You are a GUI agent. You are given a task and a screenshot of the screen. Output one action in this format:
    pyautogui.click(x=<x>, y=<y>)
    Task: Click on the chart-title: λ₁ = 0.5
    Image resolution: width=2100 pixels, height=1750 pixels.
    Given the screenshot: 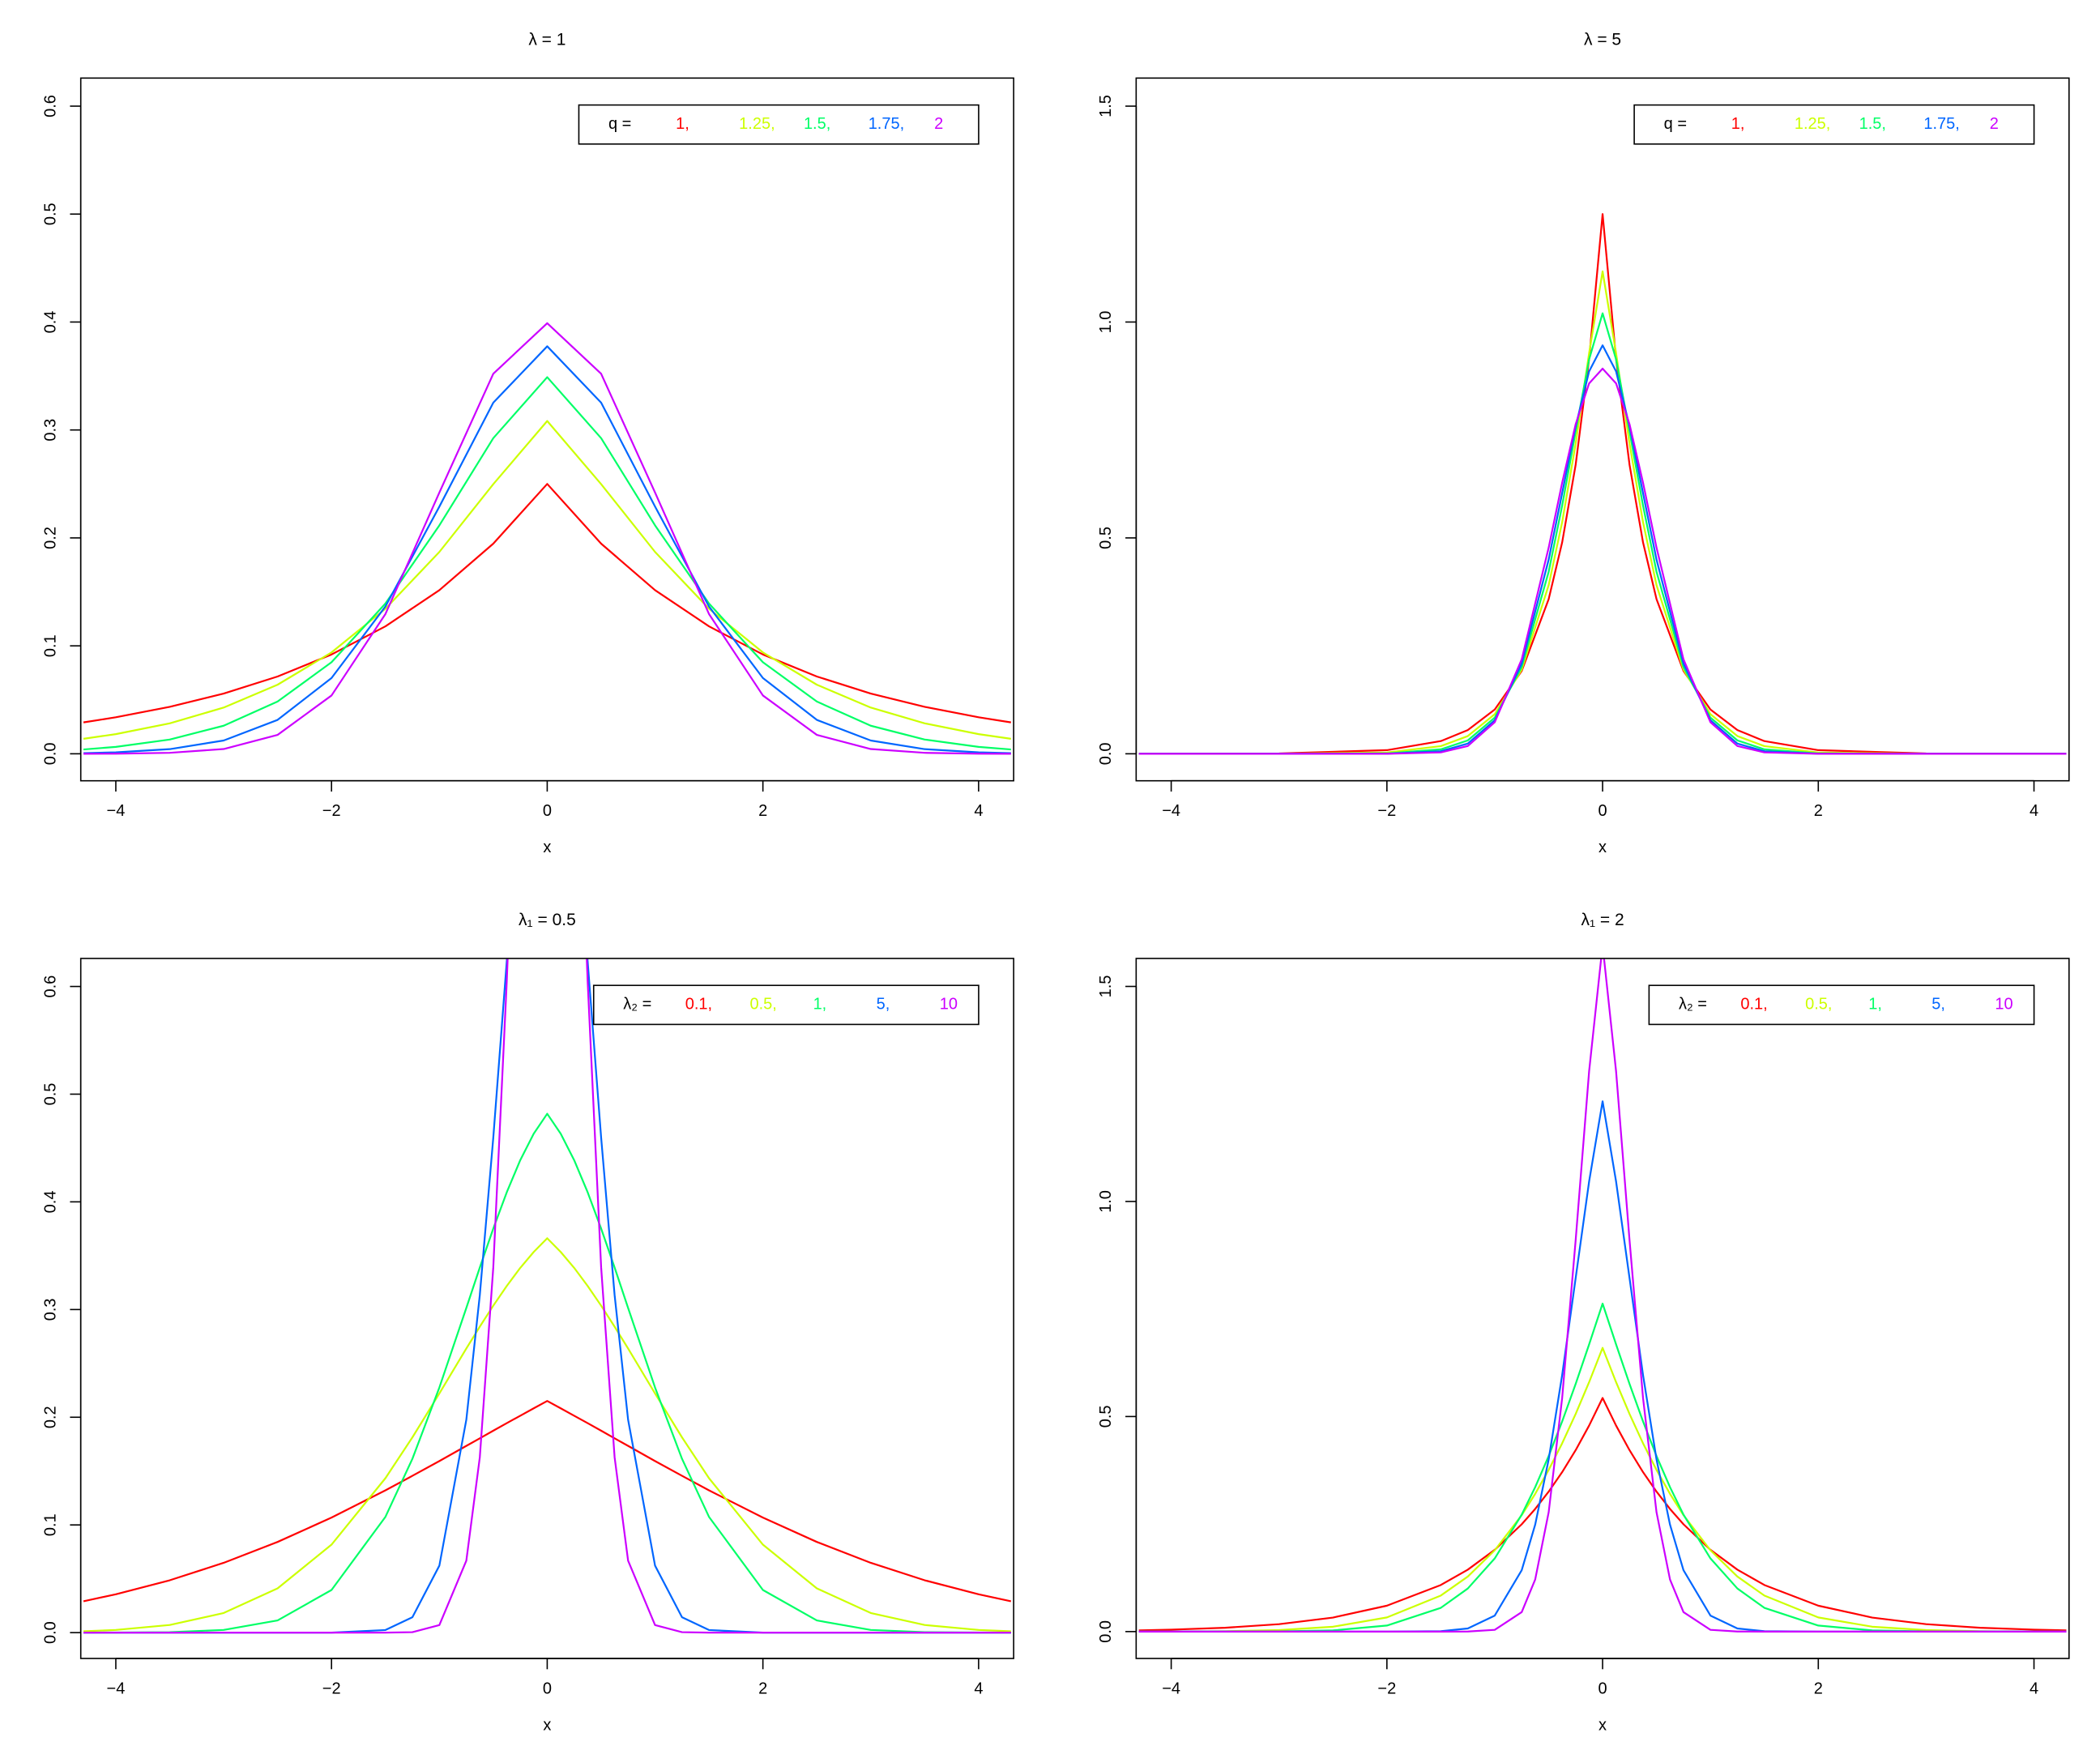 What is the action you would take?
    pyautogui.click(x=547, y=920)
    